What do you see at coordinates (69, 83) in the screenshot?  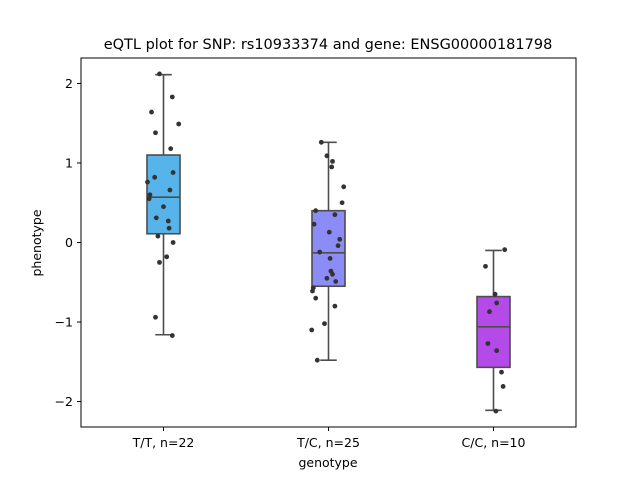 I see `y-tick-label: 2` at bounding box center [69, 83].